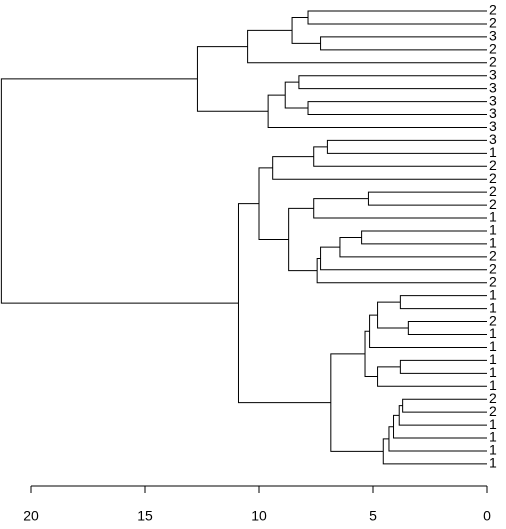 This screenshot has height=529, width=506. What do you see at coordinates (373, 516) in the screenshot?
I see `x-tick-label: 5` at bounding box center [373, 516].